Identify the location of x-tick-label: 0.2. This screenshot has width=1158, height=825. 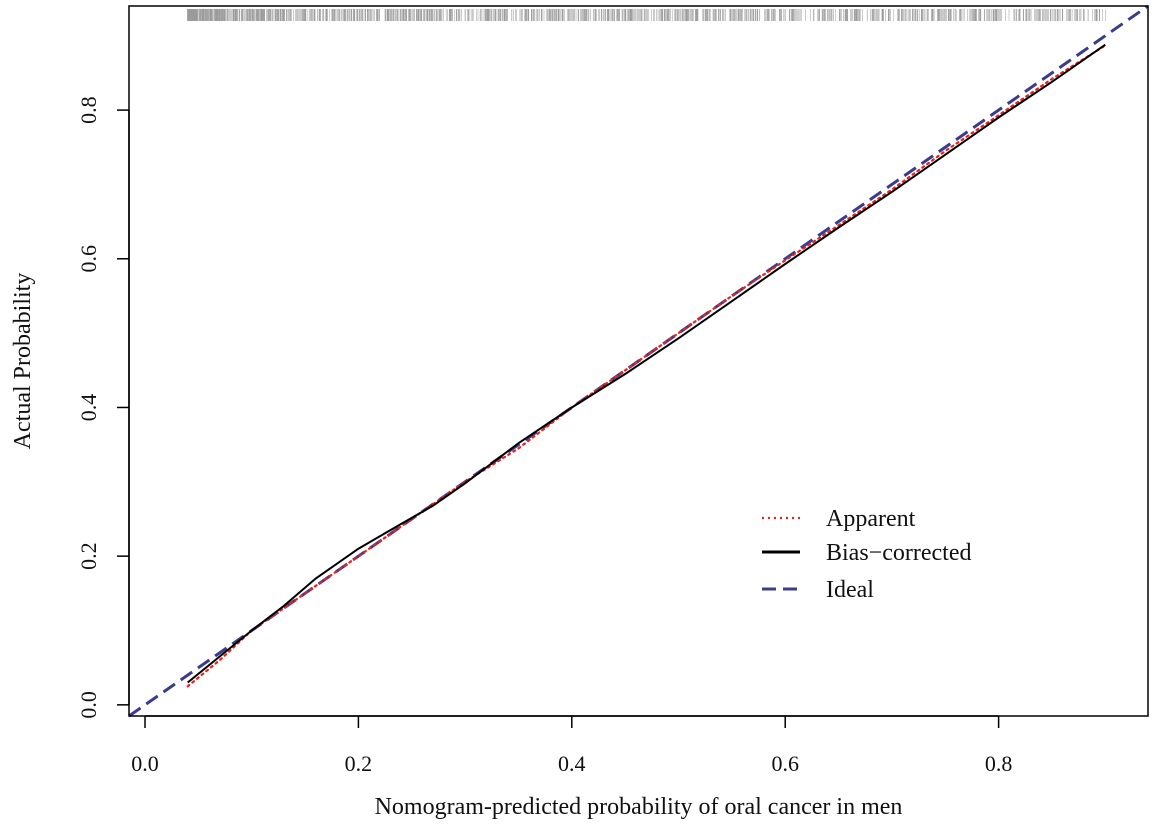
(359, 763).